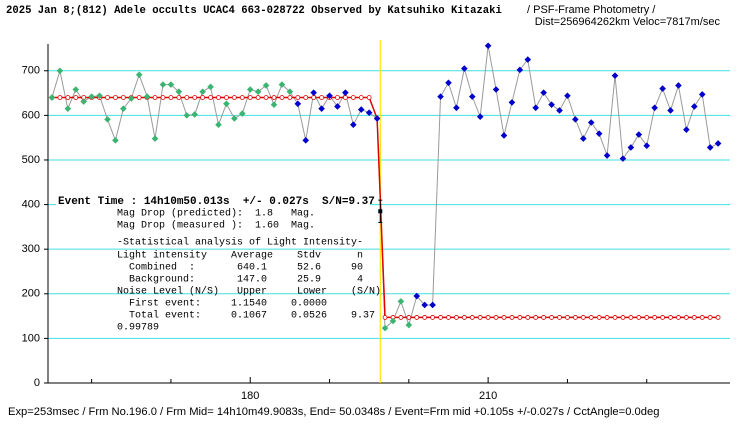 This screenshot has width=740, height=425. What do you see at coordinates (628, 22) in the screenshot?
I see `chart-subtitle: Dist=256964262km Veloc=7817m/sec` at bounding box center [628, 22].